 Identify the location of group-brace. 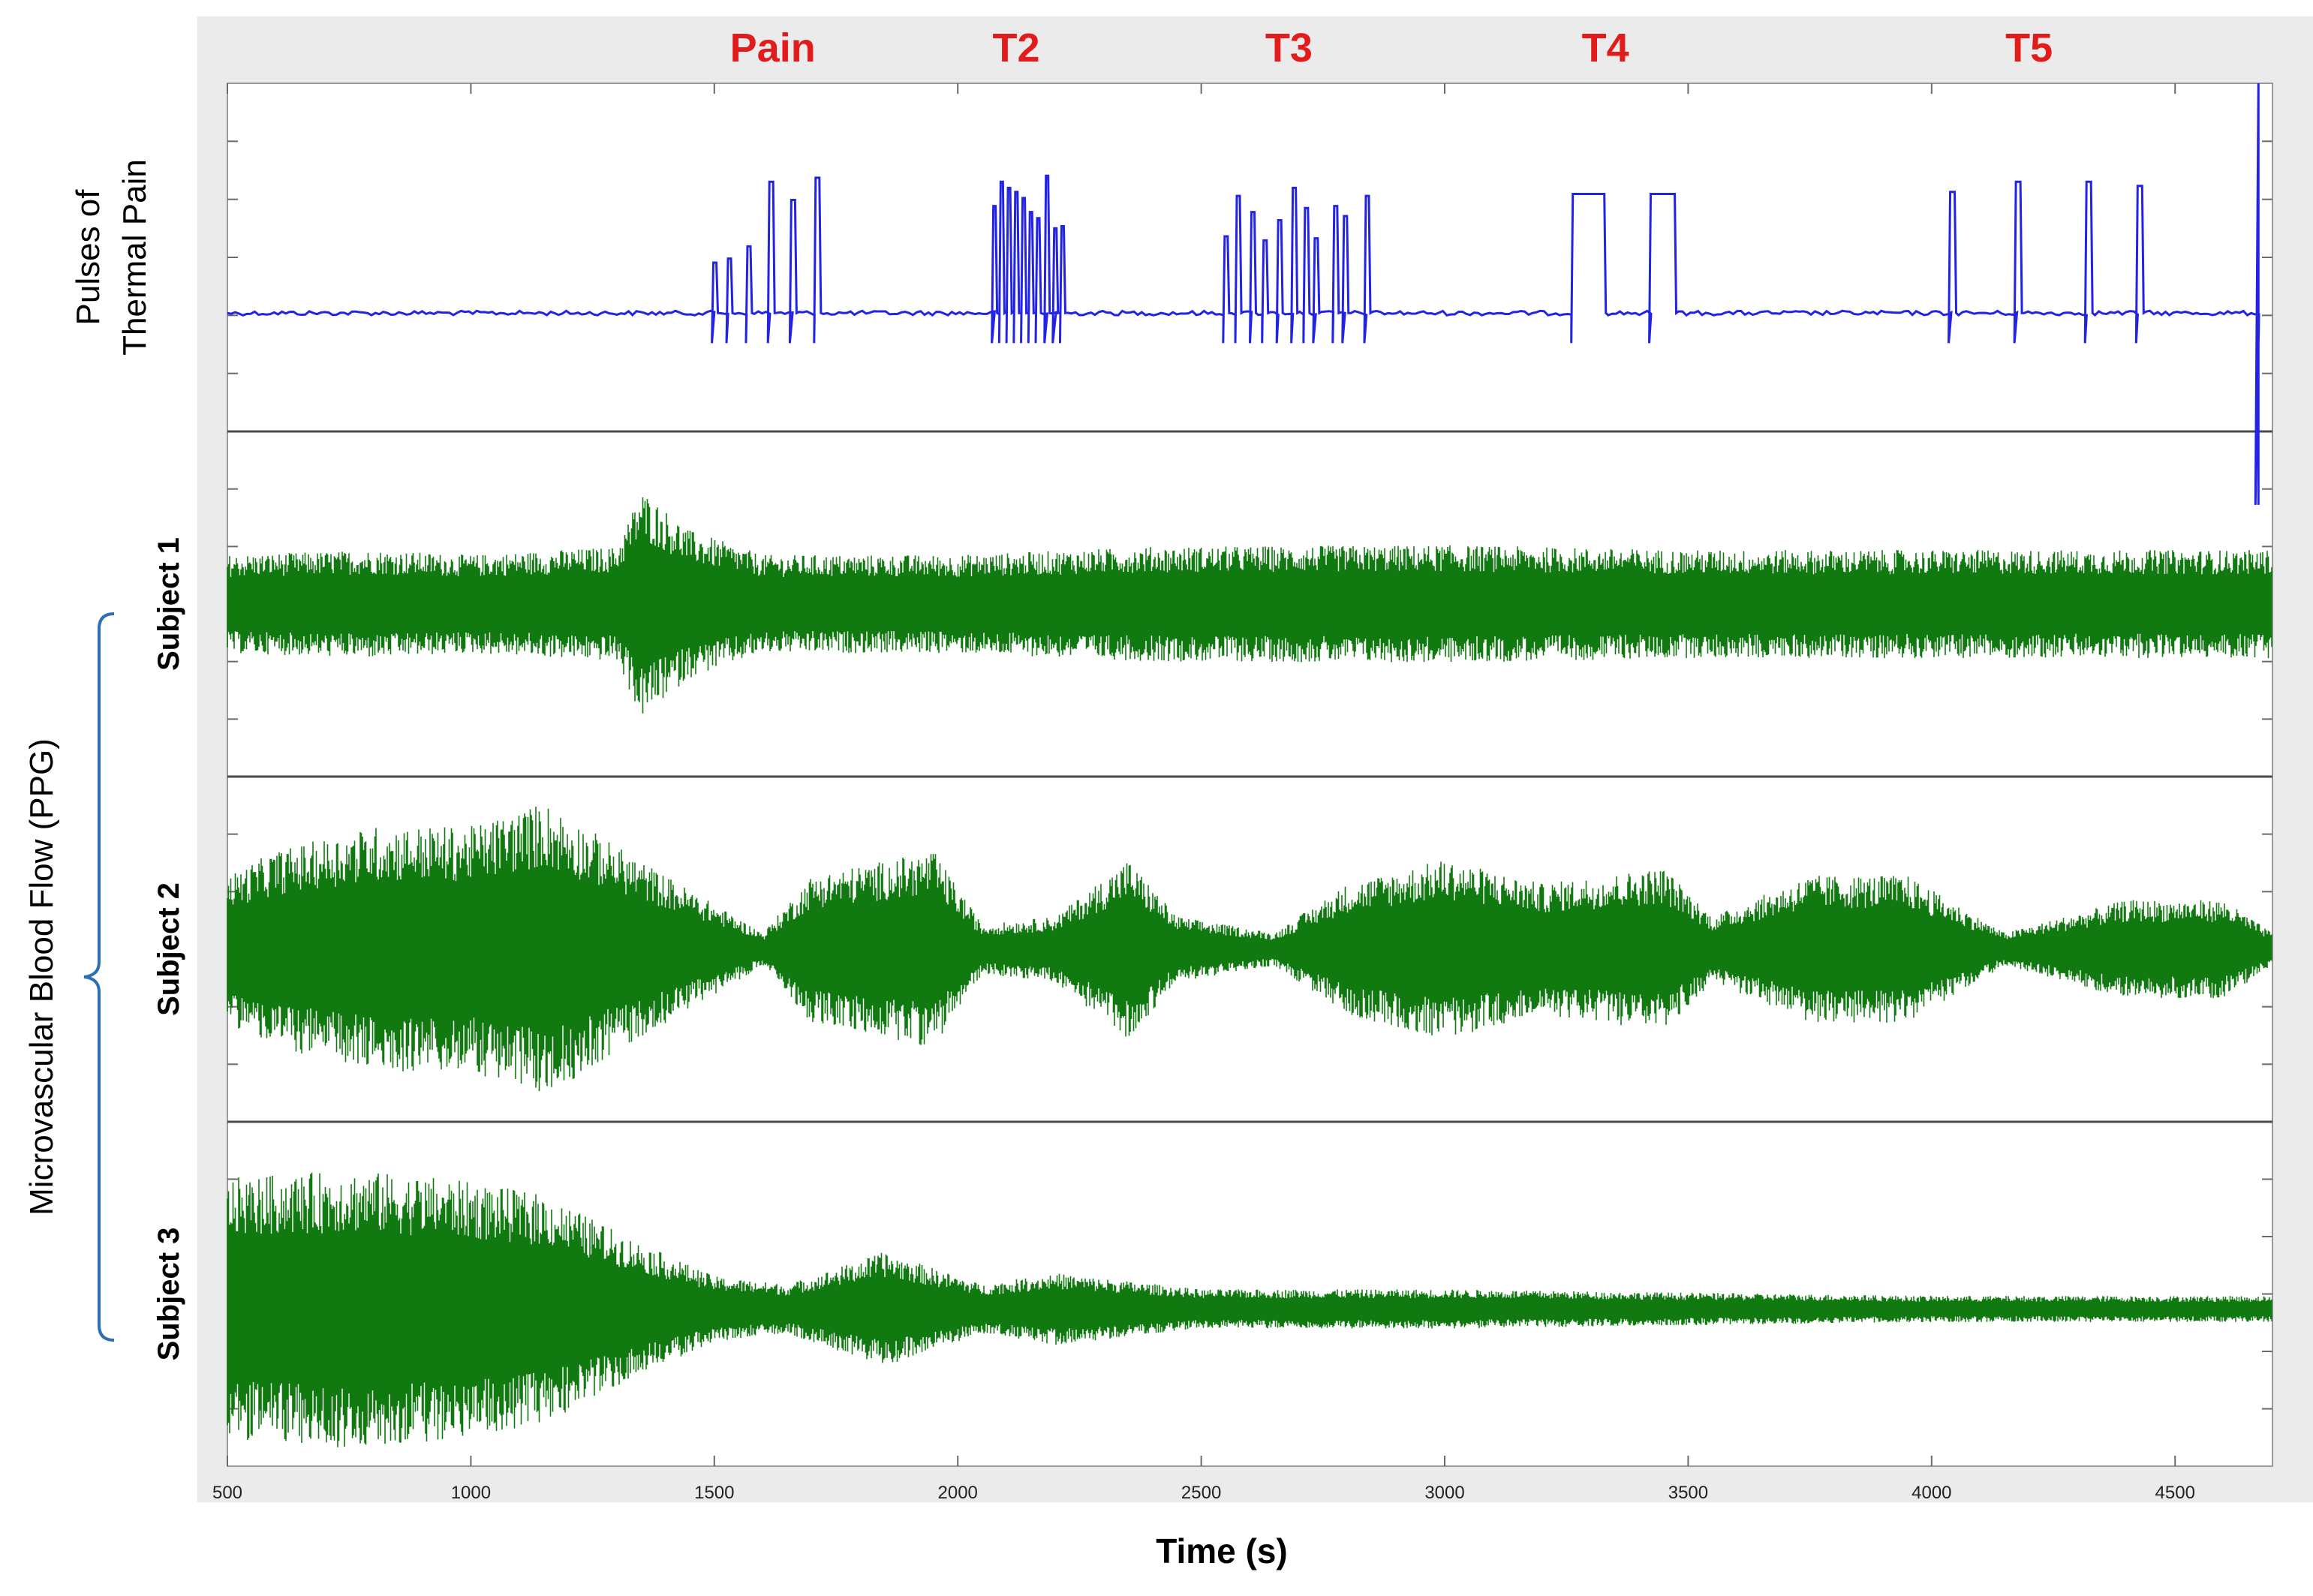
(99, 977).